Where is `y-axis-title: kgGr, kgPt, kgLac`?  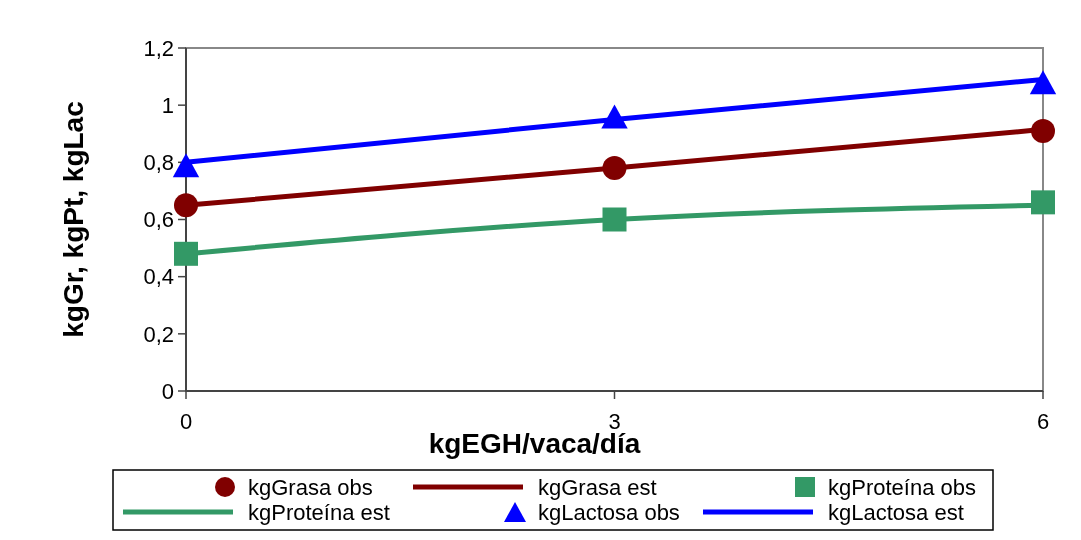
y-axis-title: kgGr, kgPt, kgLac is located at coordinates (73, 219).